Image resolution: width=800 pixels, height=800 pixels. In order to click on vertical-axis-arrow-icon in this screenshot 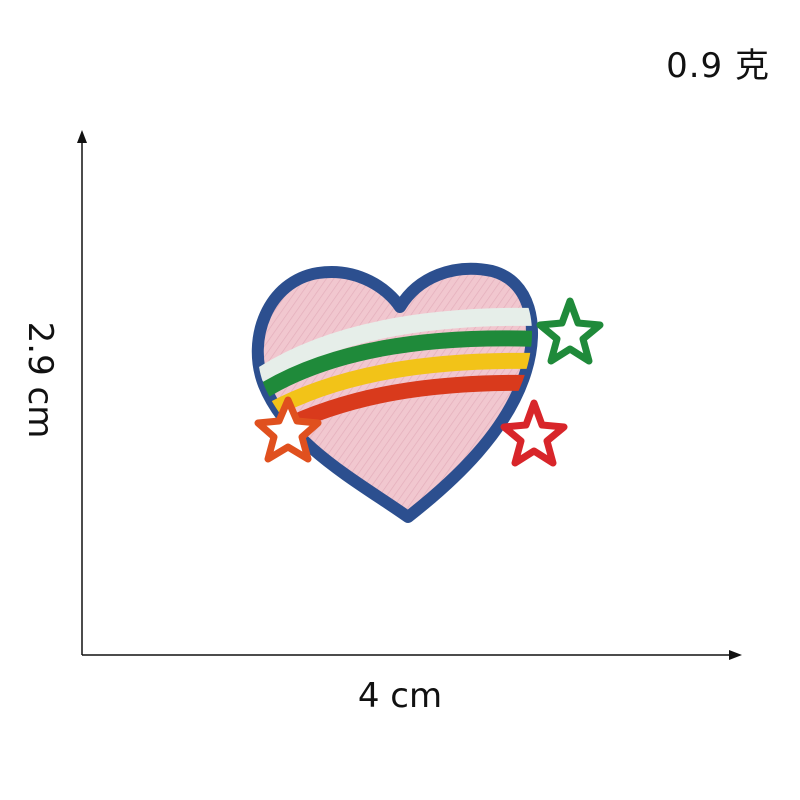, I will do `click(82, 136)`.